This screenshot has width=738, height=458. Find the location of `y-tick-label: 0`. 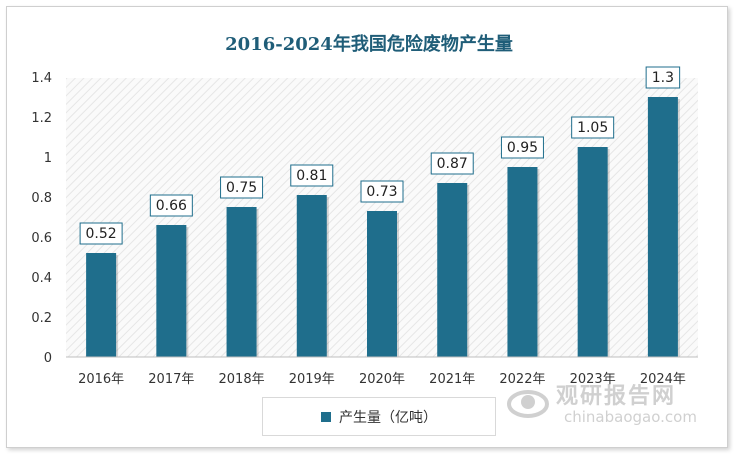

y-tick-label: 0 is located at coordinates (48, 358).